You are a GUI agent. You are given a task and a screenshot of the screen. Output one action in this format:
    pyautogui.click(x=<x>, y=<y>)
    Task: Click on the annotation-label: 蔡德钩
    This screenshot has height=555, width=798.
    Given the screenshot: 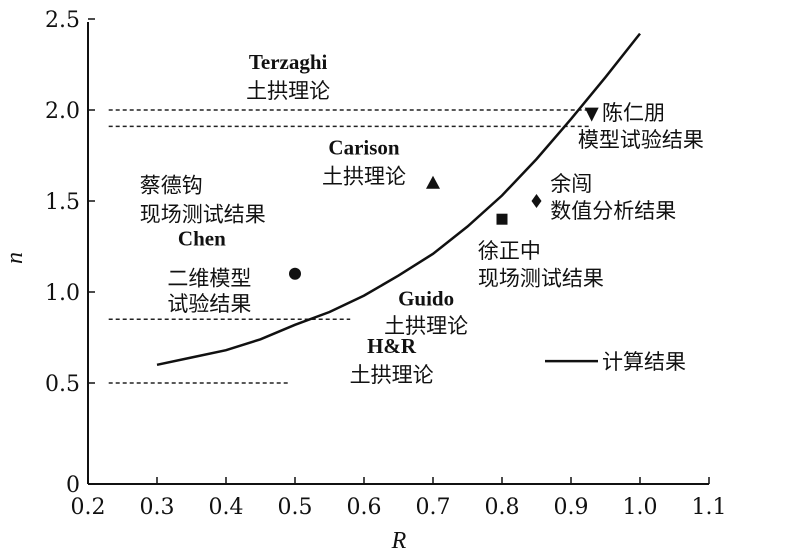 What is the action you would take?
    pyautogui.click(x=171, y=186)
    